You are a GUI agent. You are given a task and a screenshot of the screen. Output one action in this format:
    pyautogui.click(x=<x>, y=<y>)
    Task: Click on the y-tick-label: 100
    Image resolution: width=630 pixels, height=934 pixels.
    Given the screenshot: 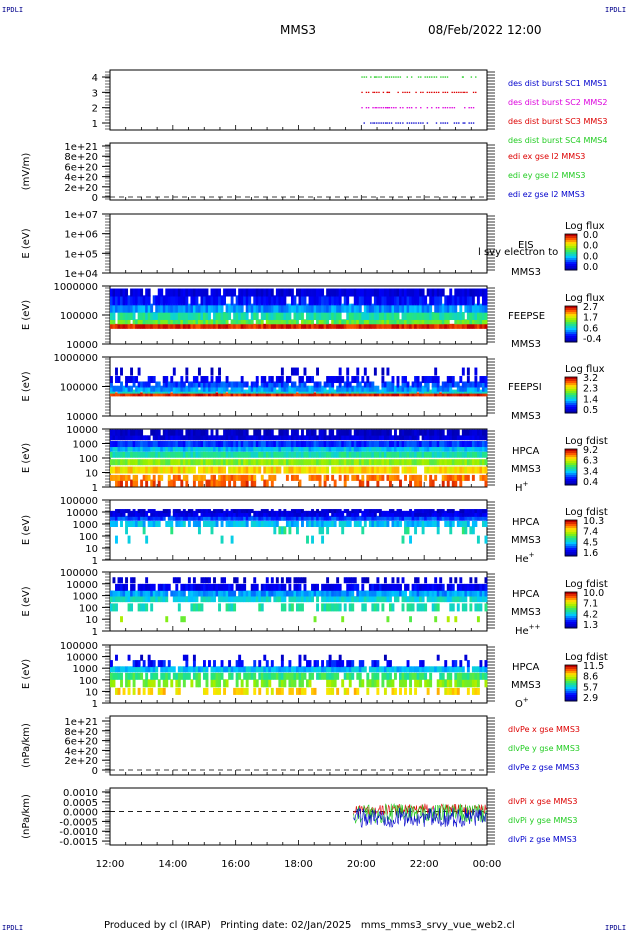 What is the action you would take?
    pyautogui.click(x=88, y=608)
    